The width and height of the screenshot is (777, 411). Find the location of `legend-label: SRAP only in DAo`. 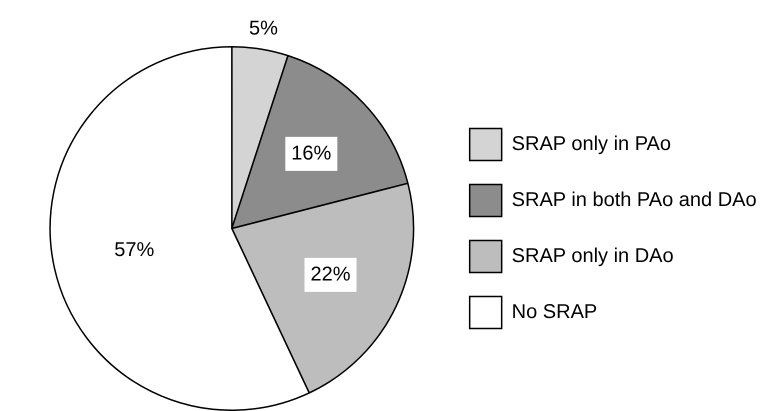

legend-label: SRAP only in DAo is located at coordinates (593, 256).